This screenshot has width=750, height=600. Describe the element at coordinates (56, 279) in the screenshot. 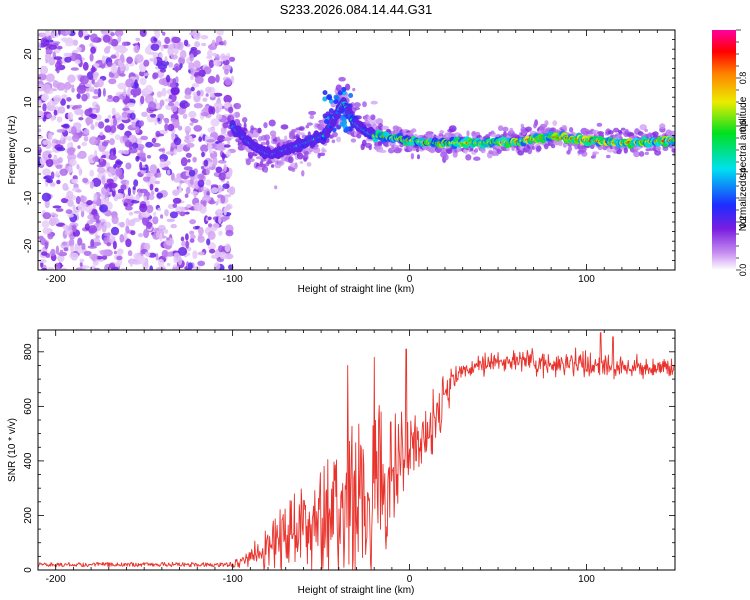

I see `x-tick-label: -200` at that location.